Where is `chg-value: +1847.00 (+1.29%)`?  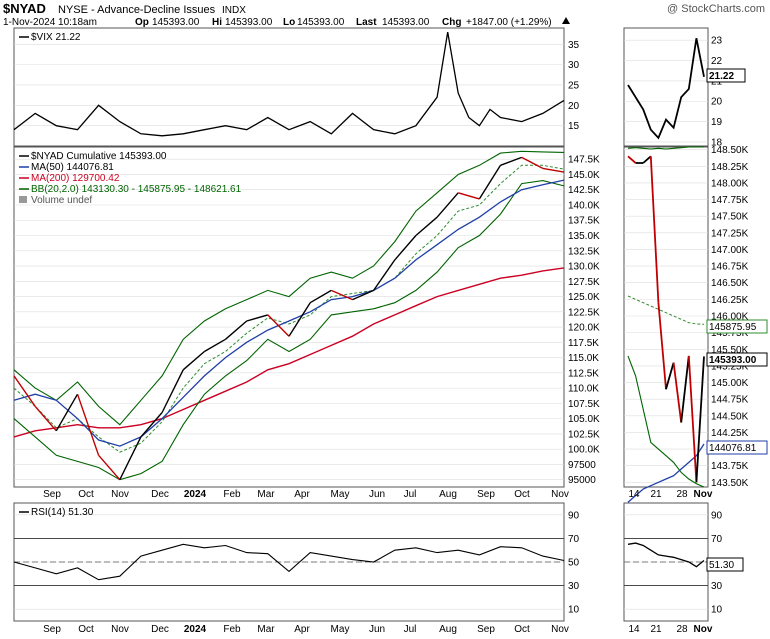
chg-value: +1847.00 (+1.29%) is located at coordinates (509, 22).